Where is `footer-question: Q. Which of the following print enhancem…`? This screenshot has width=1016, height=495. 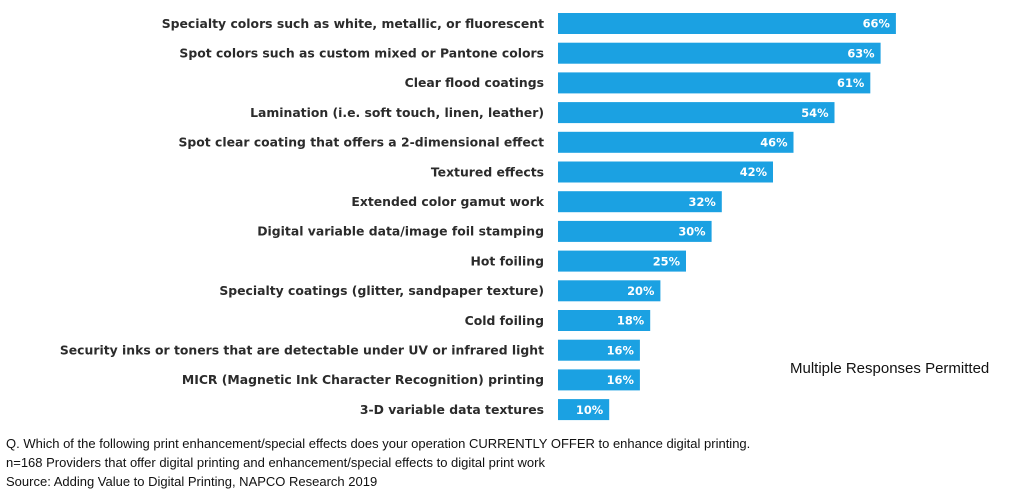
footer-question: Q. Which of the following print enhancem… is located at coordinates (378, 443).